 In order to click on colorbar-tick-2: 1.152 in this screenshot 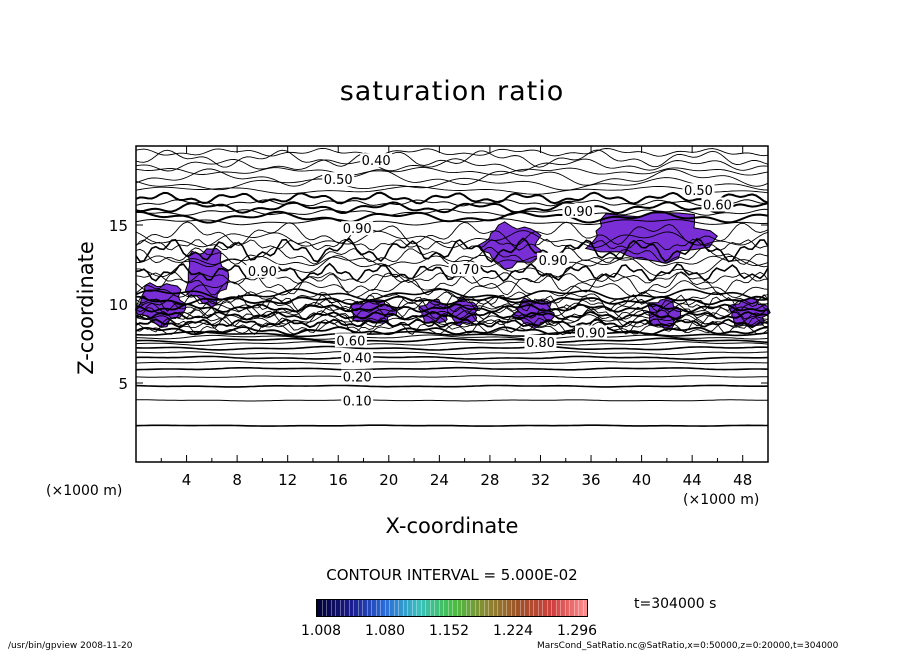, I will do `click(449, 631)`.